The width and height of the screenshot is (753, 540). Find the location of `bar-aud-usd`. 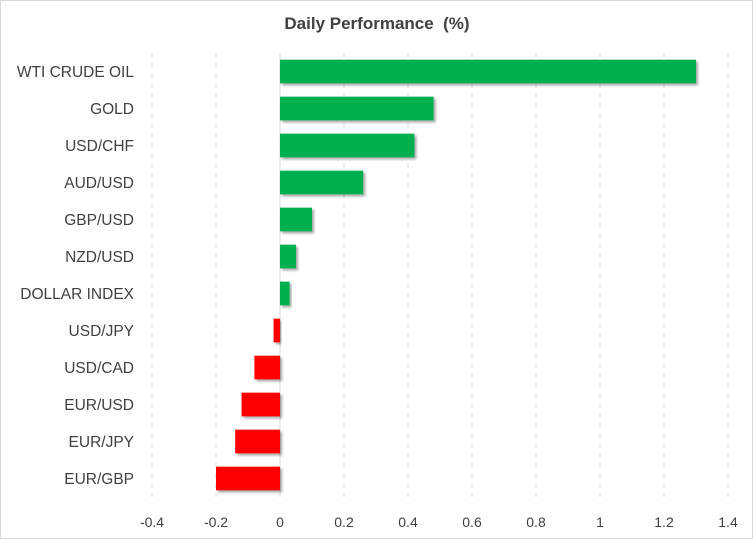

bar-aud-usd is located at coordinates (322, 182).